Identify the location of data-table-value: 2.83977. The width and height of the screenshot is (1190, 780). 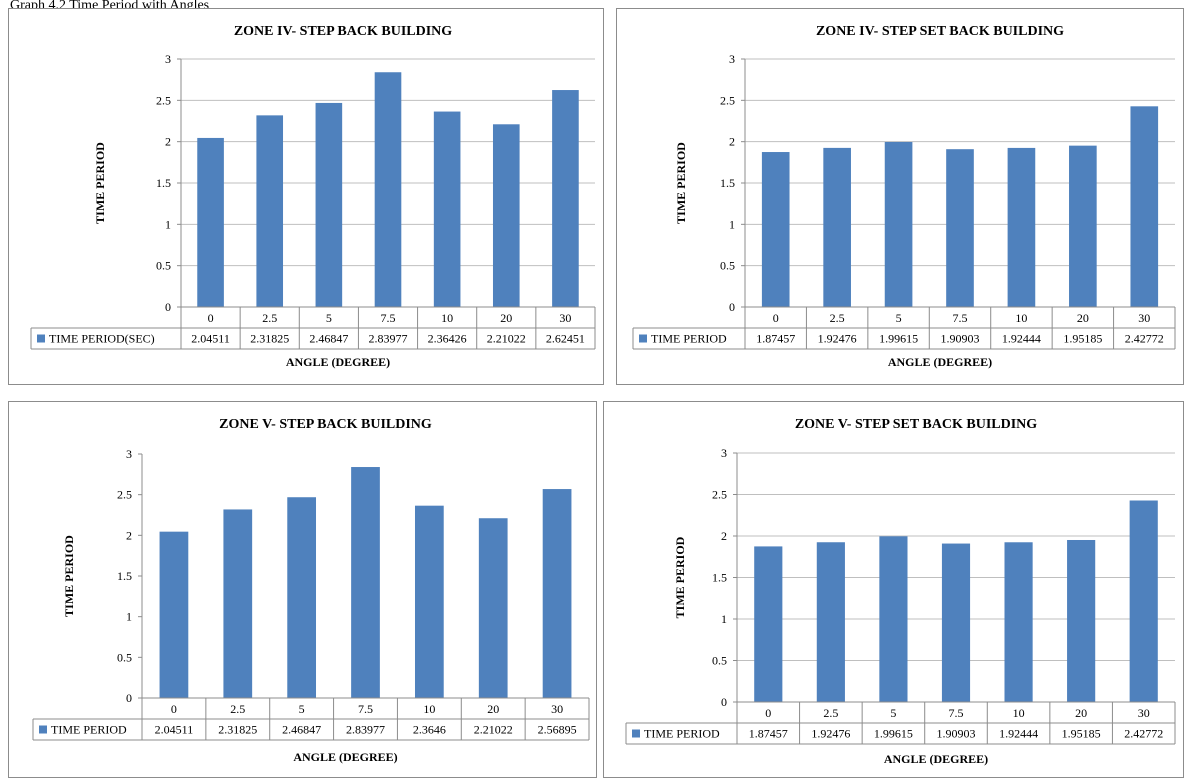
(365, 730).